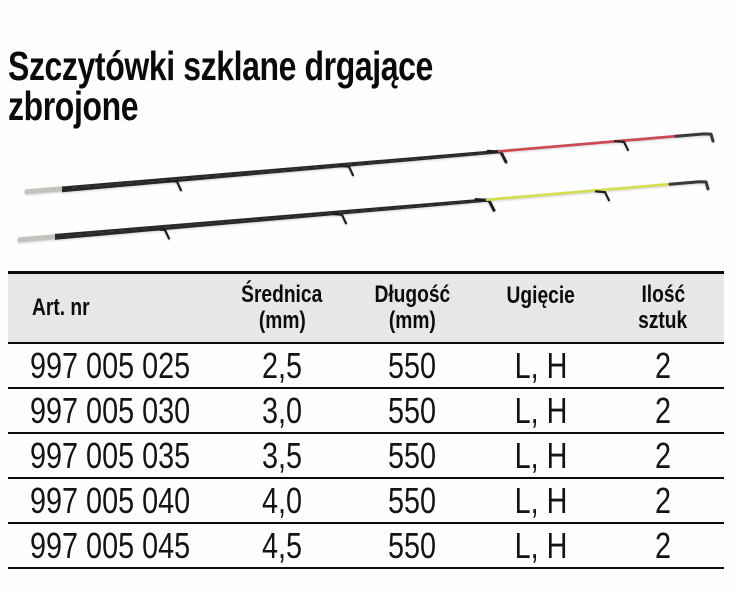  I want to click on yellow-tip-section, so click(579, 192).